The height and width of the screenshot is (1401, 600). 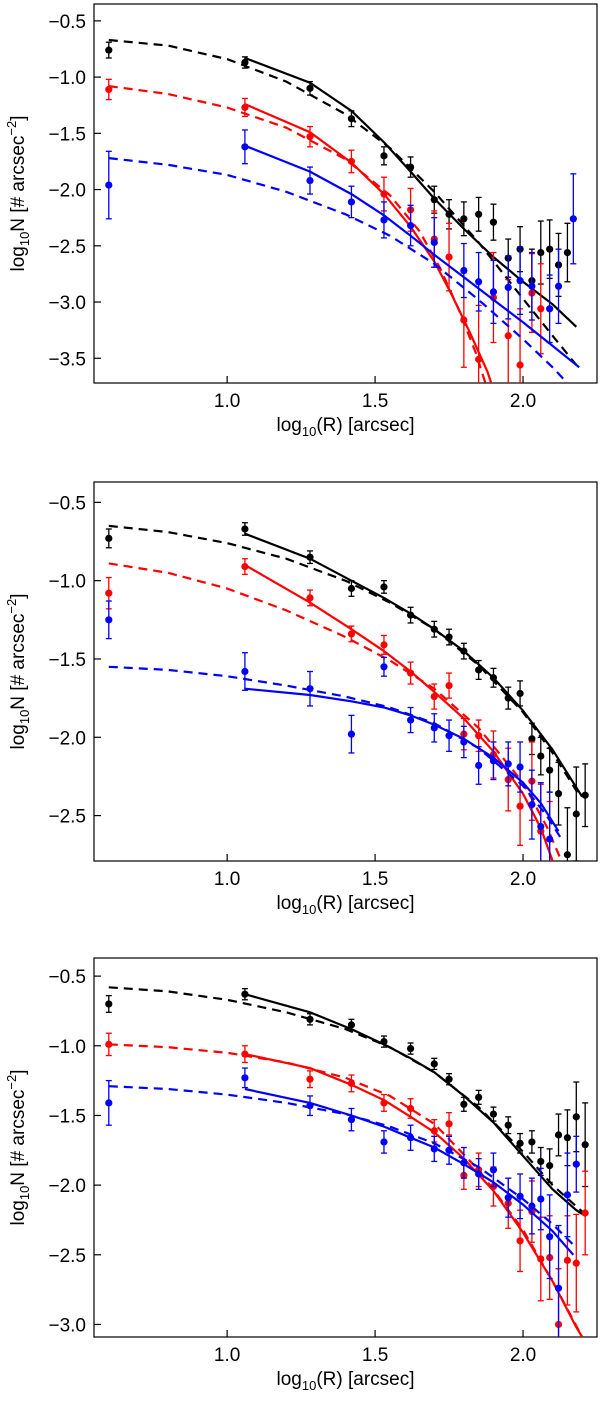 What do you see at coordinates (67, 134) in the screenshot?
I see `y-tick-label: −1.5` at bounding box center [67, 134].